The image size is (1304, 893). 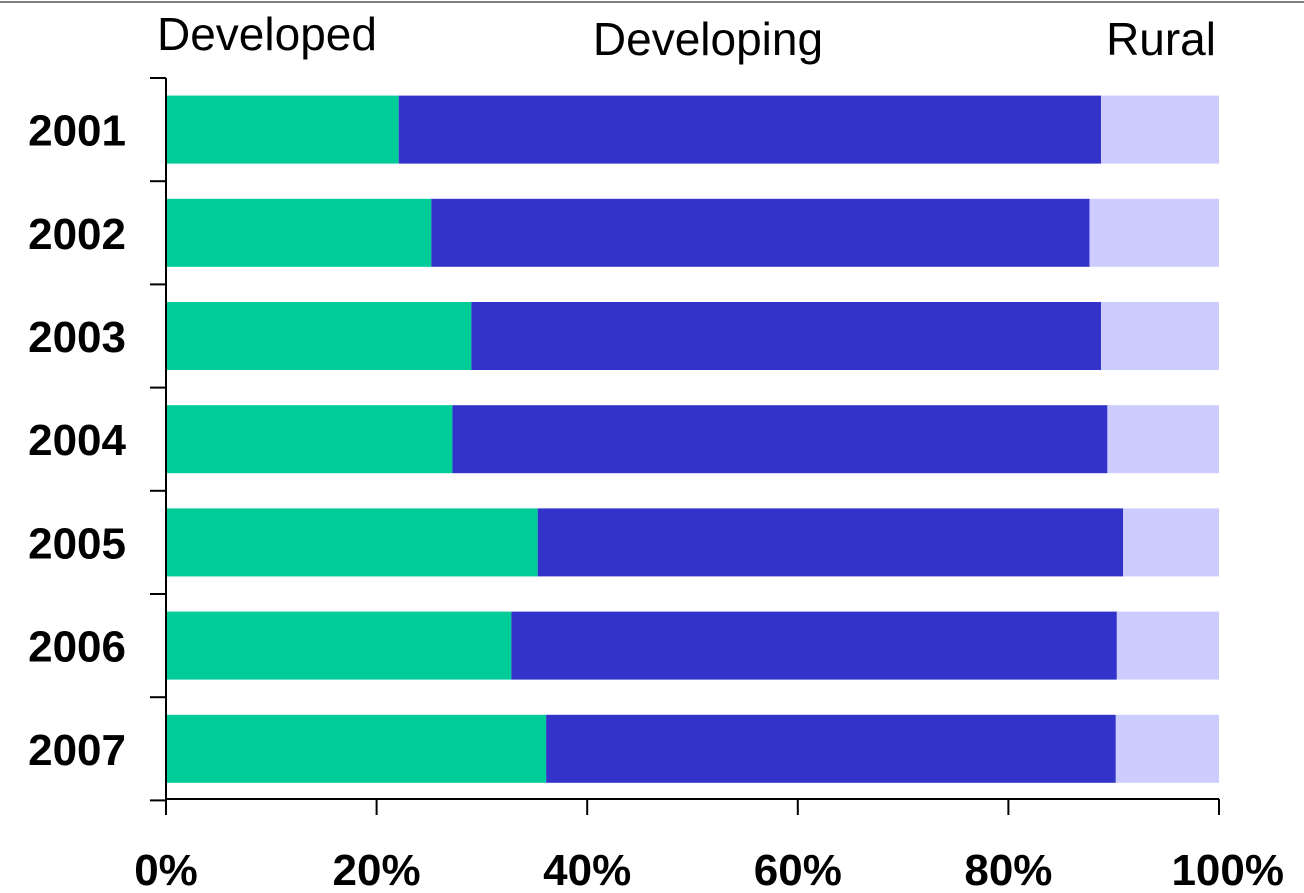 I want to click on bar-2004-rural, so click(x=1163, y=439).